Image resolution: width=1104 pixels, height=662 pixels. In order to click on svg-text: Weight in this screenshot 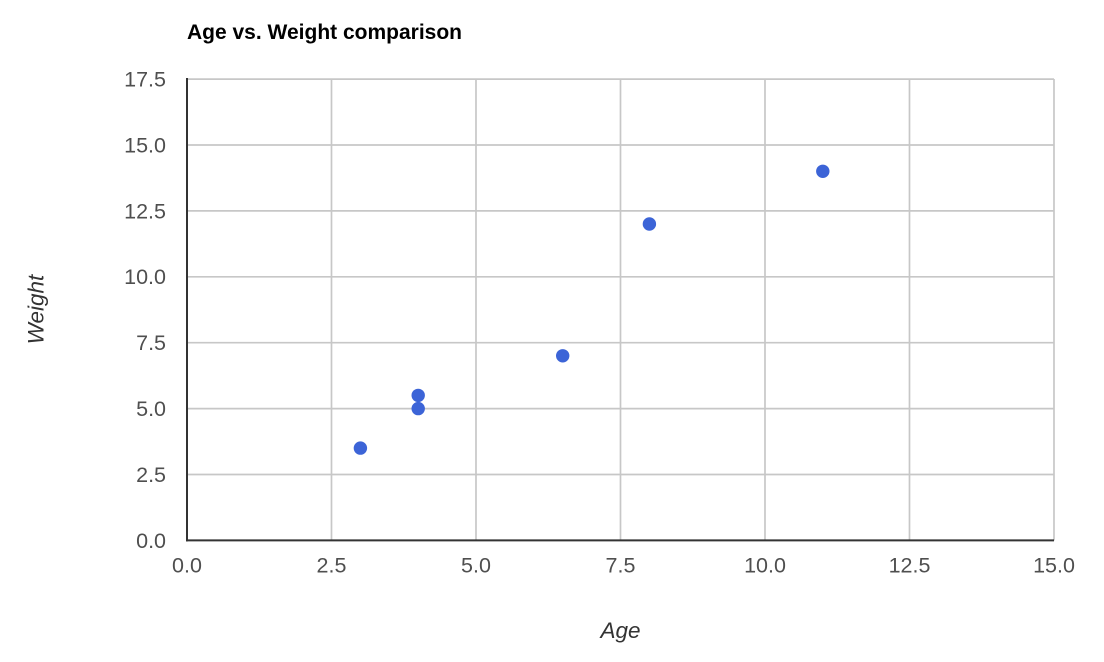, I will do `click(36, 308)`.